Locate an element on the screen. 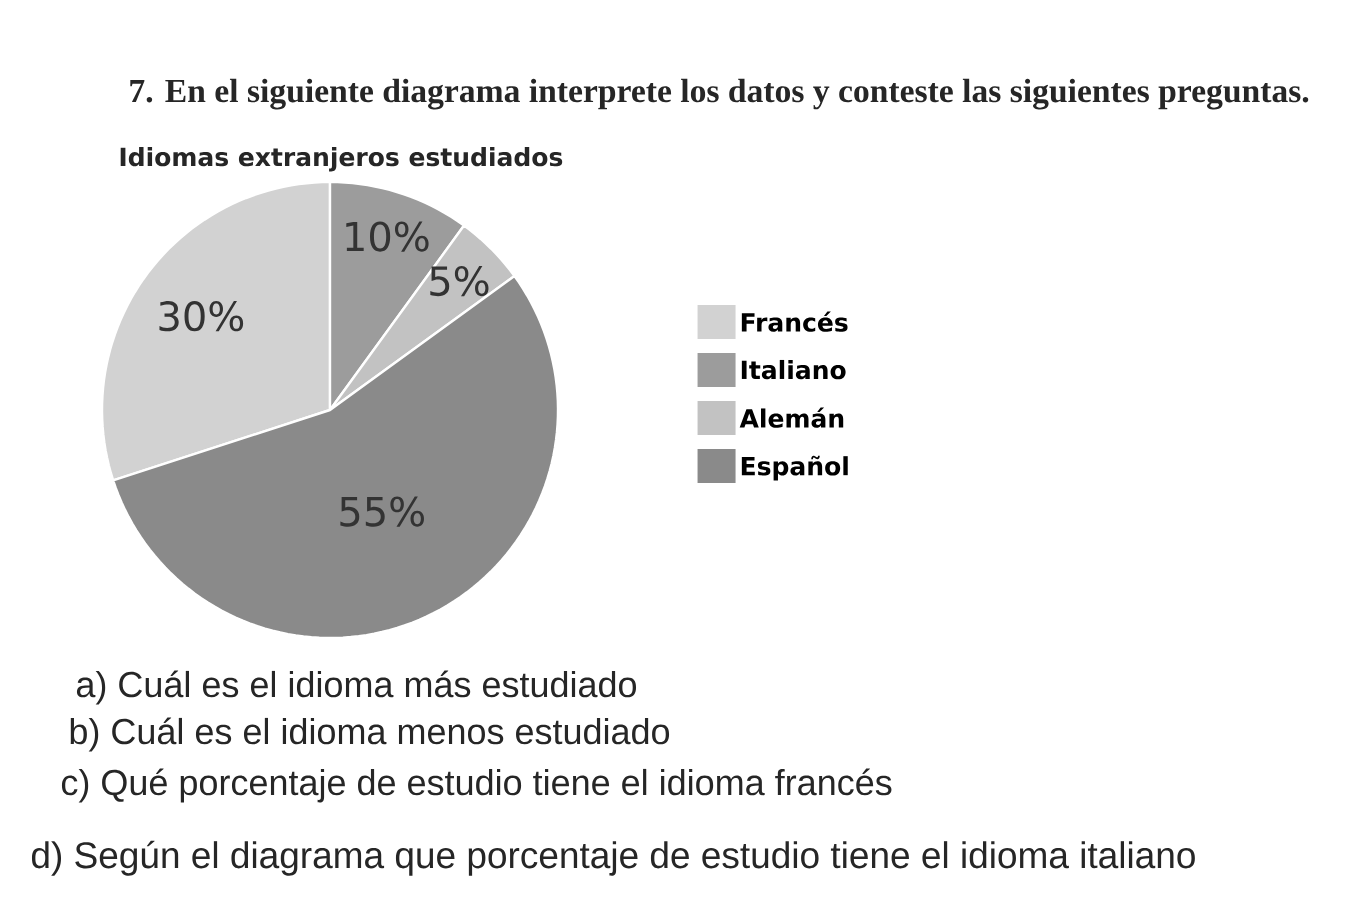 The width and height of the screenshot is (1355, 902). legend-label: Francés is located at coordinates (794, 321).